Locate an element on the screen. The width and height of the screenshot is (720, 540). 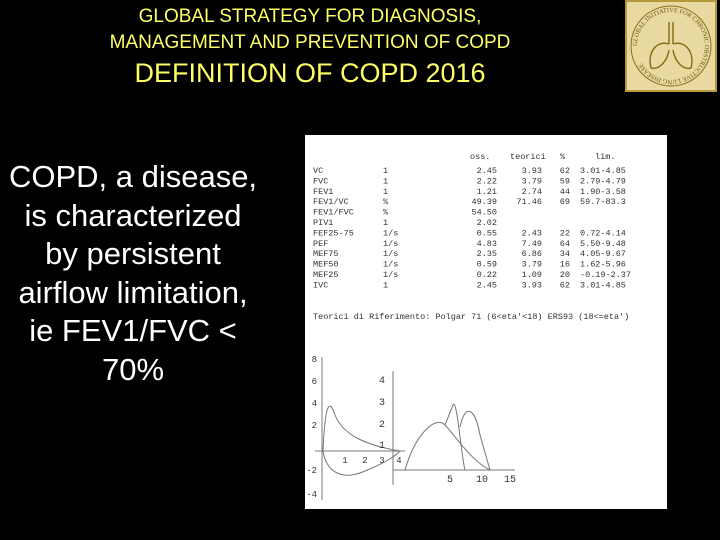
table-cell: FVC is located at coordinates (320, 181).